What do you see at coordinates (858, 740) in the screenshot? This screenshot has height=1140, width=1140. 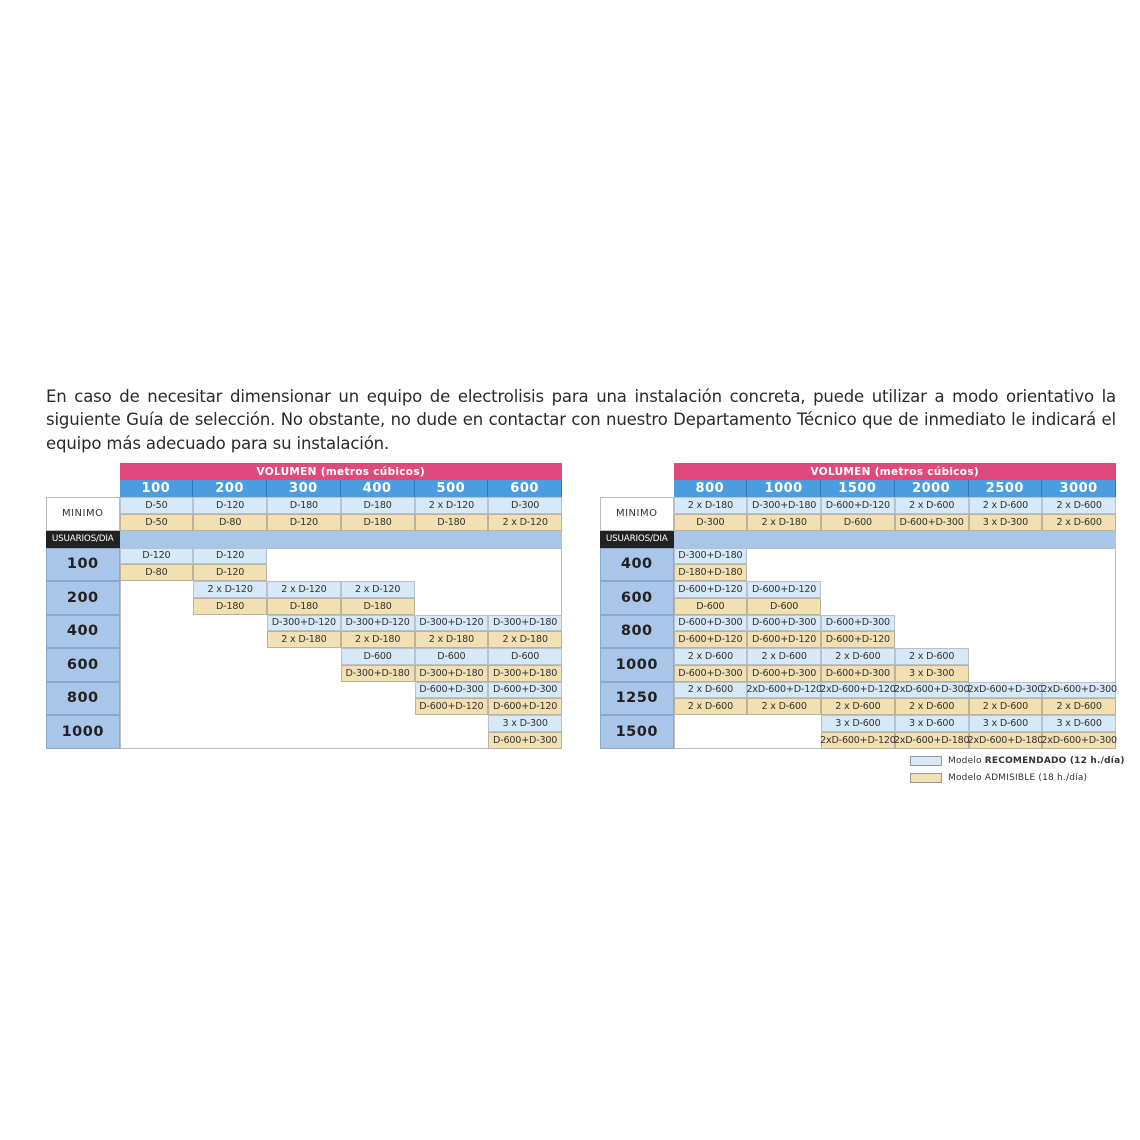 I see `admisible-cell: 2xD-600+D-120` at bounding box center [858, 740].